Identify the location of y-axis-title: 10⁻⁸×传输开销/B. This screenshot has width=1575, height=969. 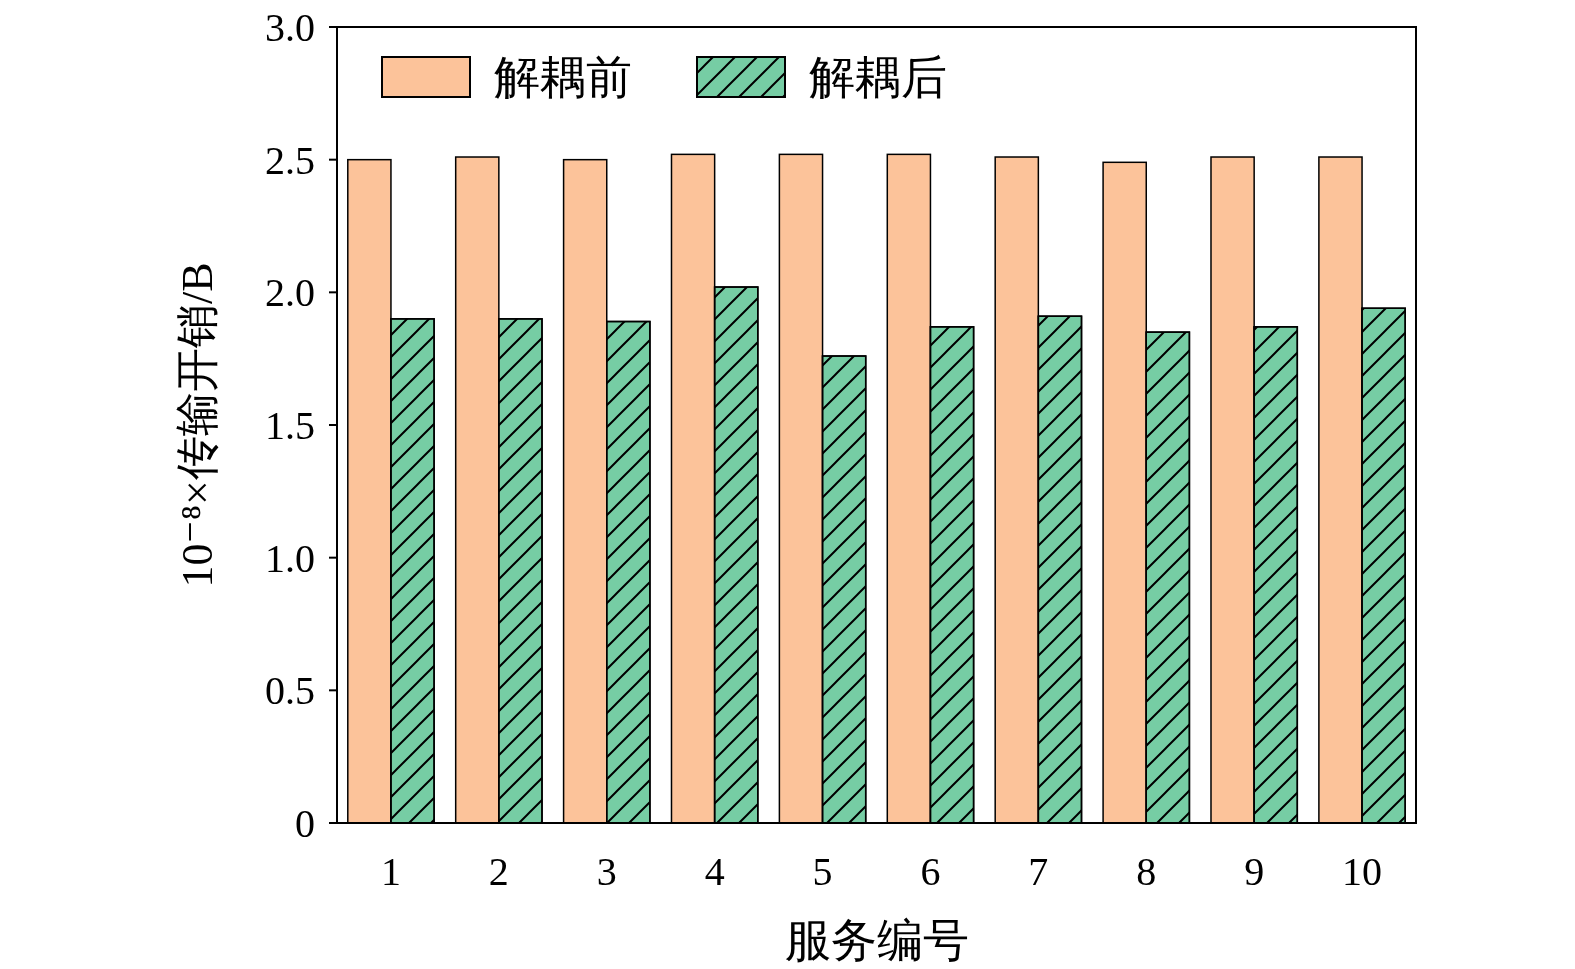
(197, 425).